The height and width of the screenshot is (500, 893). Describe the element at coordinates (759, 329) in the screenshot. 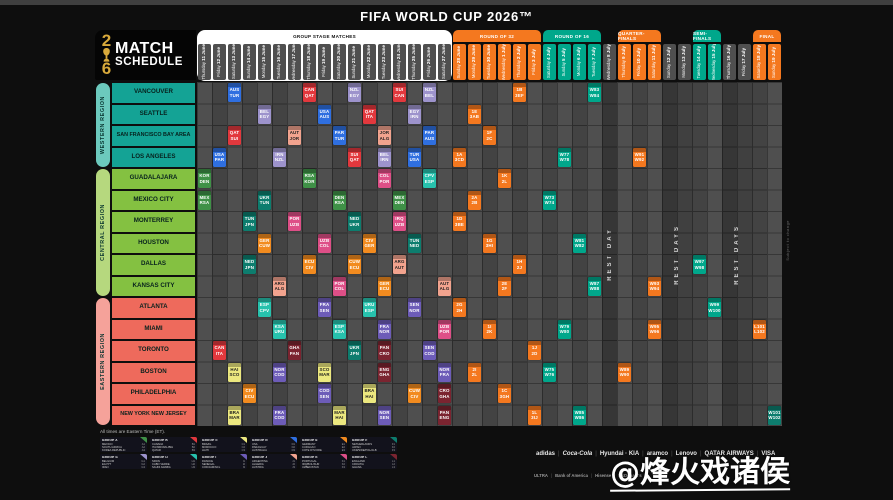

I see `match-cell: L101 L102` at that location.